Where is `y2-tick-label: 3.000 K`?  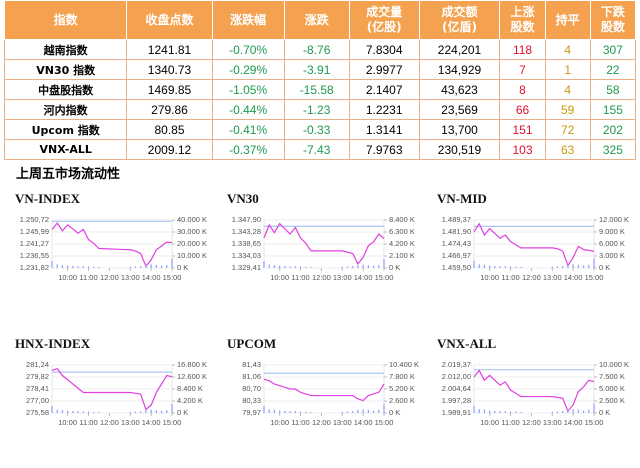 y2-tick-label: 3.000 K is located at coordinates (612, 255).